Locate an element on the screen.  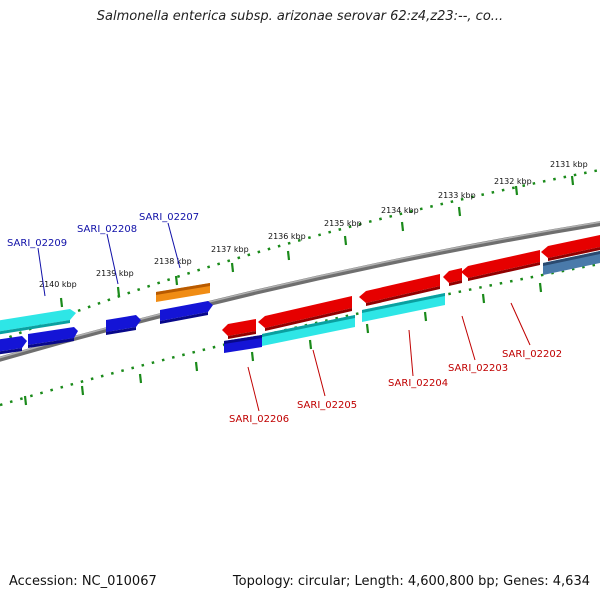
tick-label: 2137 kbp is located at coordinates (230, 249).